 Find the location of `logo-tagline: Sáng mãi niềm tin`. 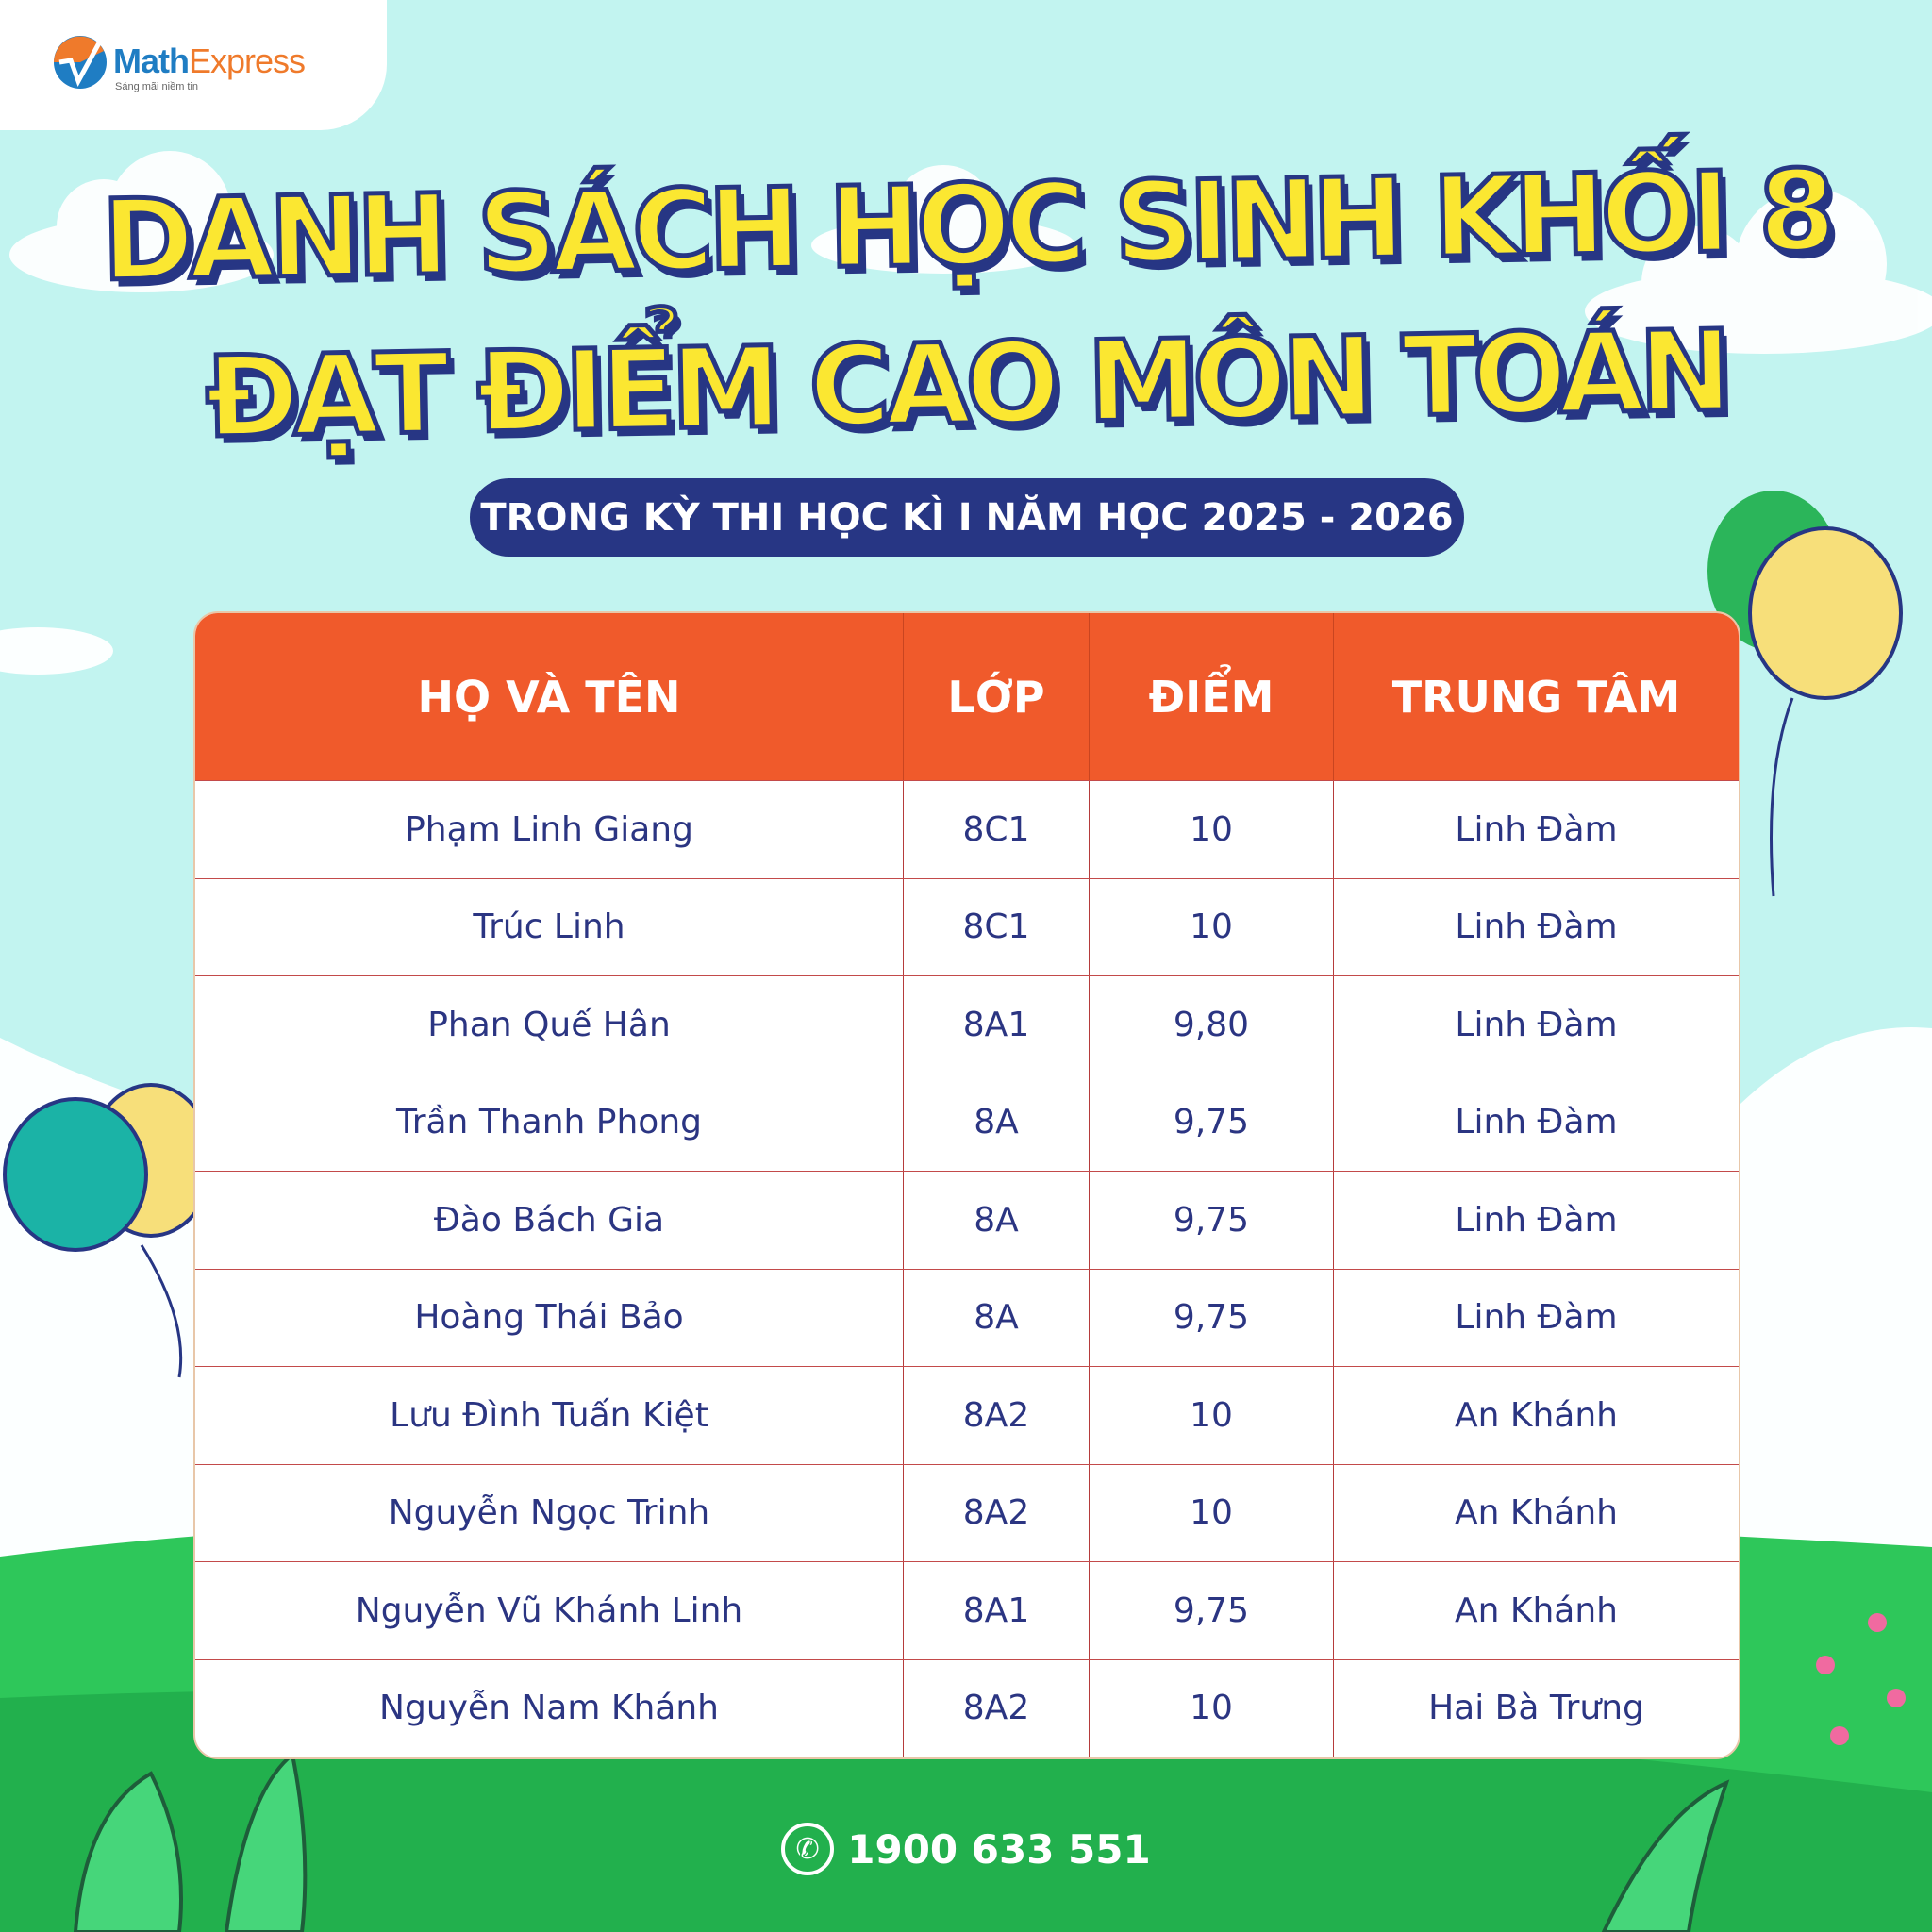

logo-tagline: Sáng mãi niềm tin is located at coordinates (157, 86).